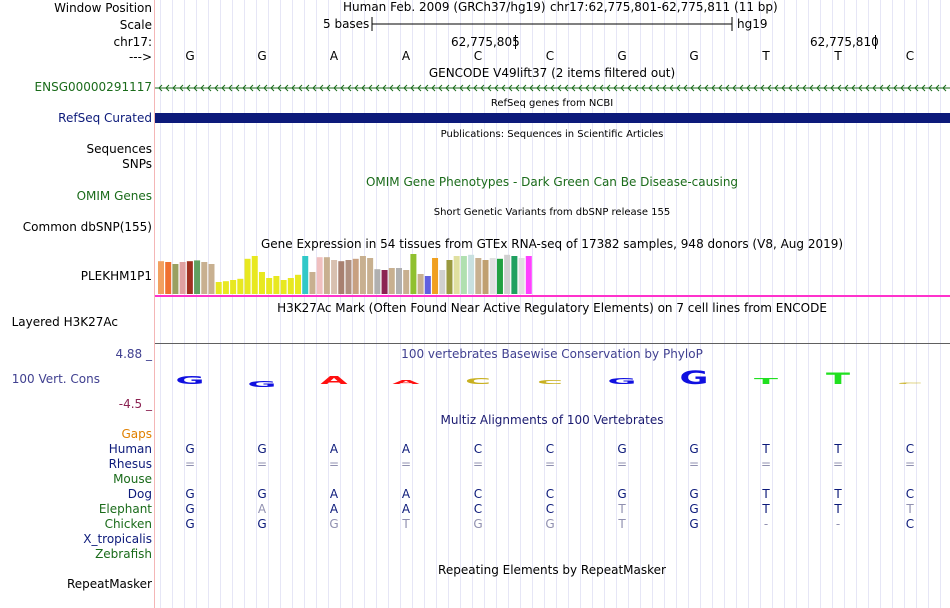  I want to click on track-label-cons: 100 Vert. Cons, so click(55, 379).